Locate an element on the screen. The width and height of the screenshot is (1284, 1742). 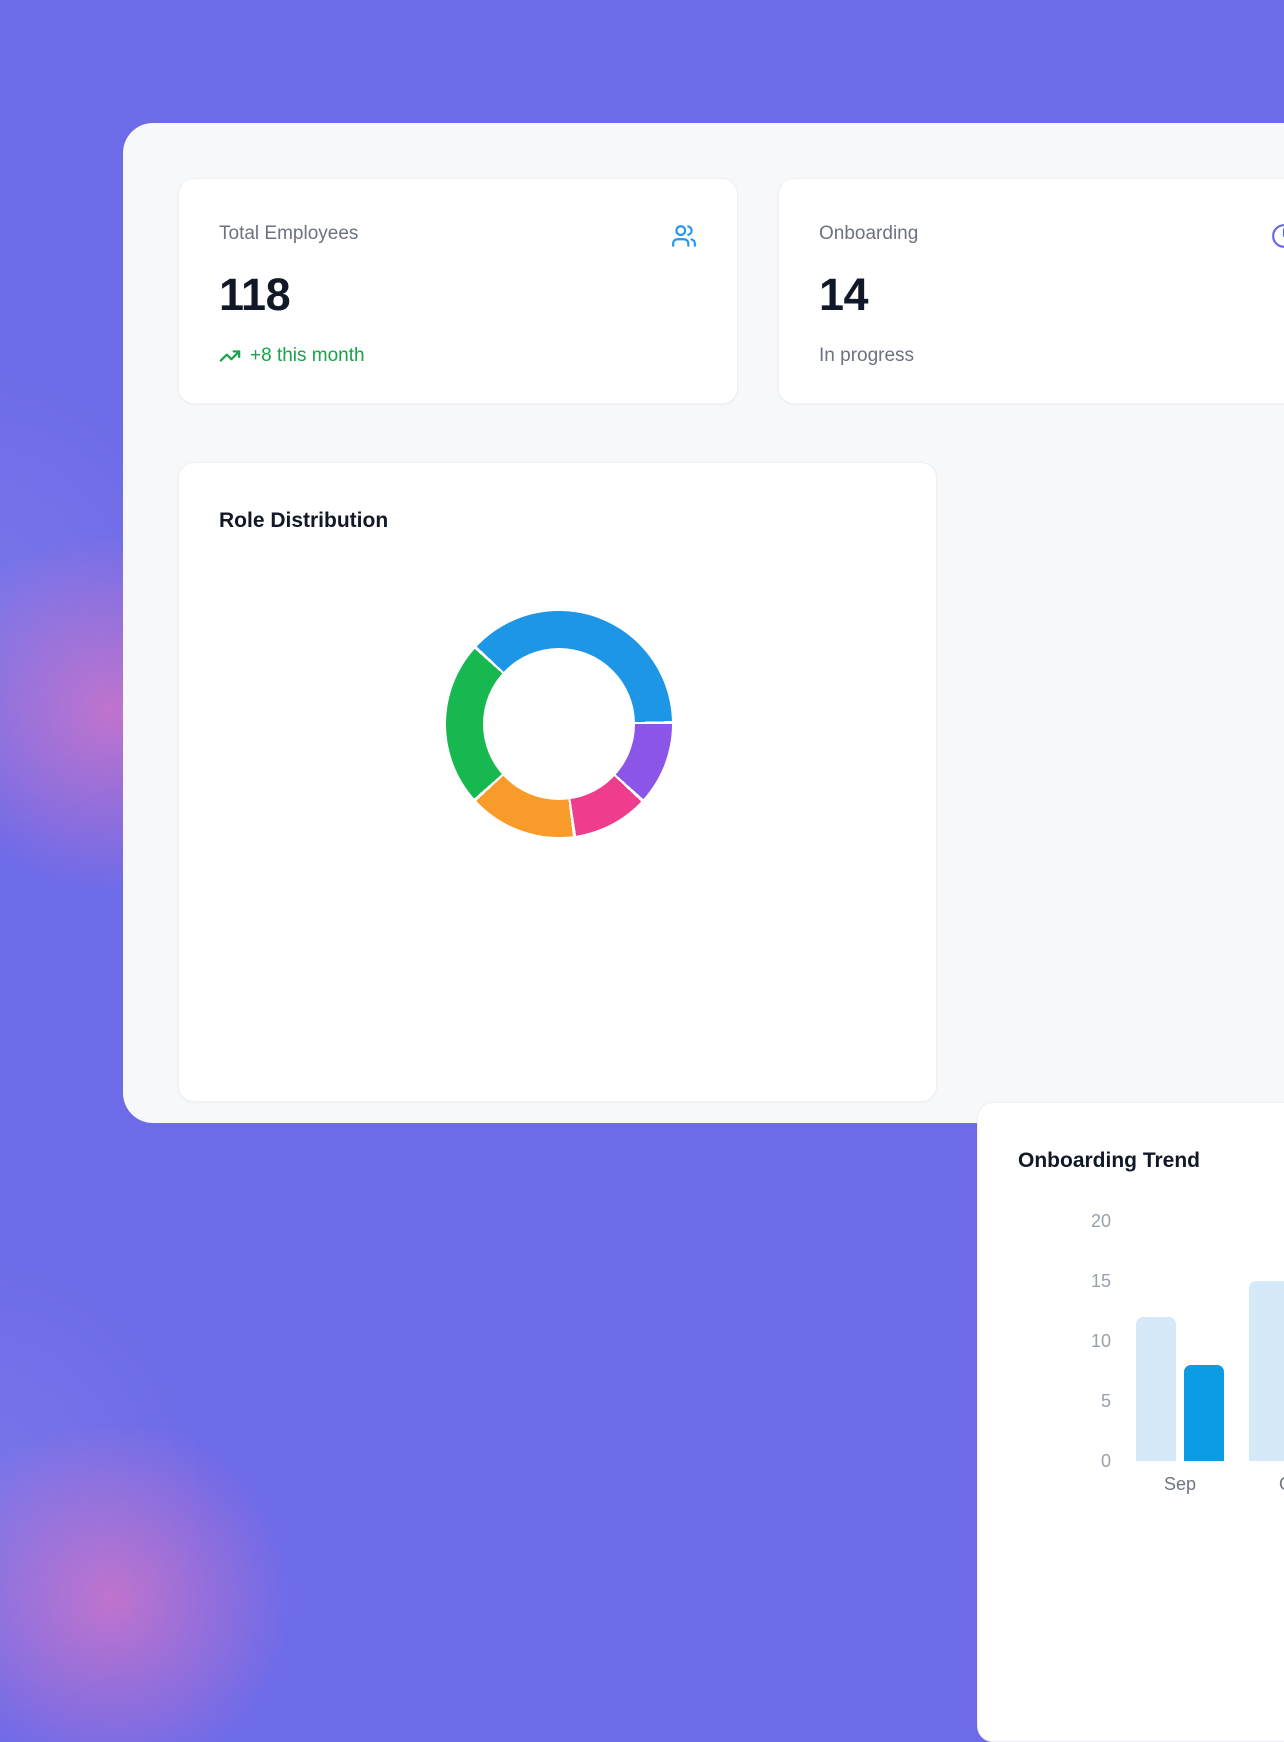
stat-subtext: In progress is located at coordinates (867, 355).